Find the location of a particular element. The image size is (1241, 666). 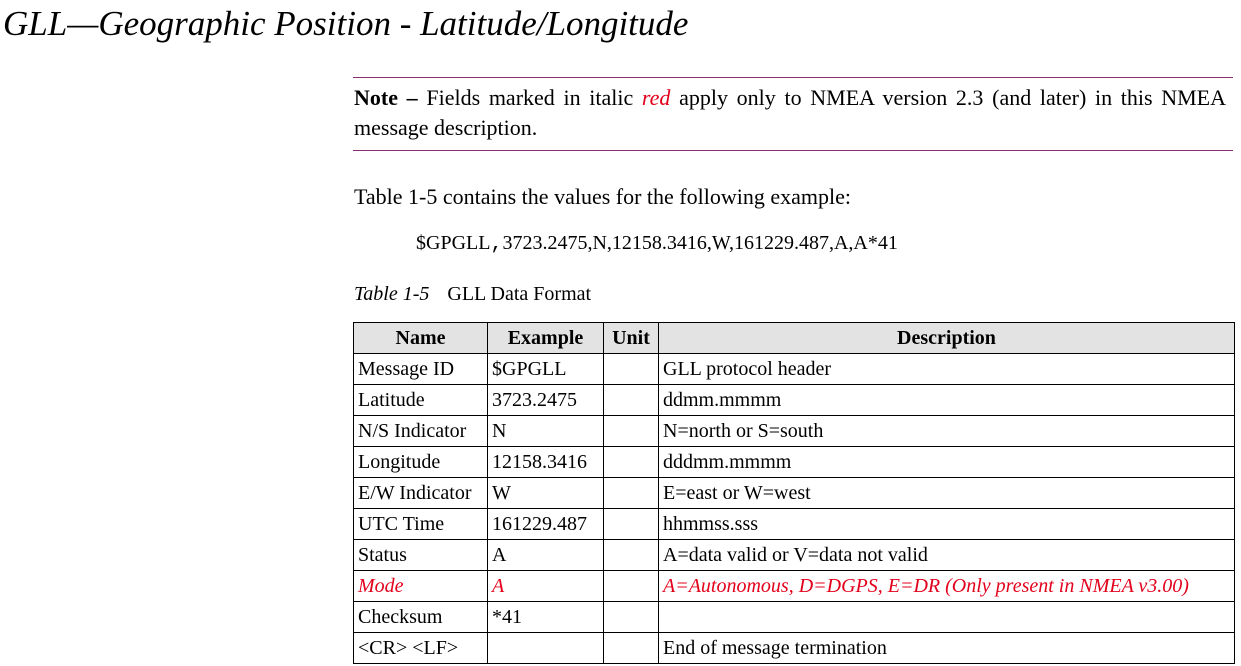

cell-example is located at coordinates (545, 648).